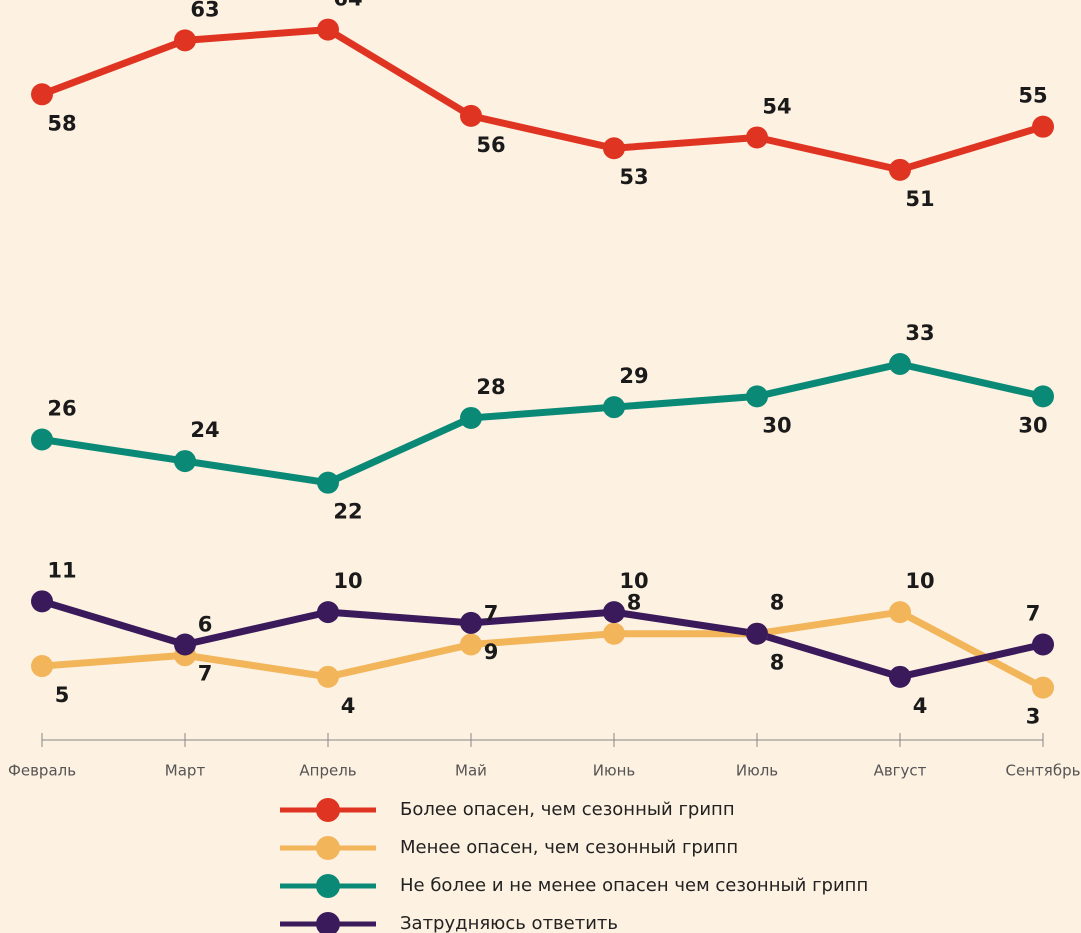  Describe the element at coordinates (567, 809) in the screenshot. I see `legend-label: Более опасен, чем сезонный грипп` at that location.